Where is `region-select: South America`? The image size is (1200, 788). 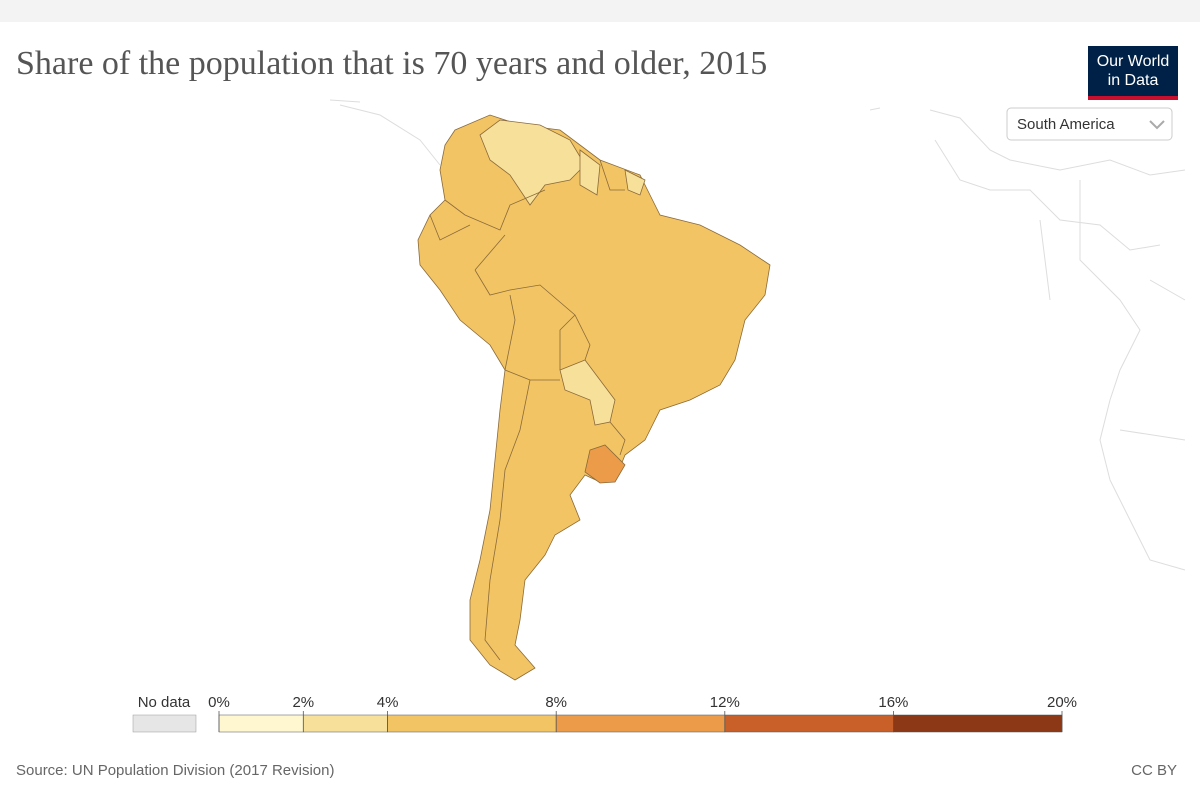
region-select: South America is located at coordinates (1089, 124).